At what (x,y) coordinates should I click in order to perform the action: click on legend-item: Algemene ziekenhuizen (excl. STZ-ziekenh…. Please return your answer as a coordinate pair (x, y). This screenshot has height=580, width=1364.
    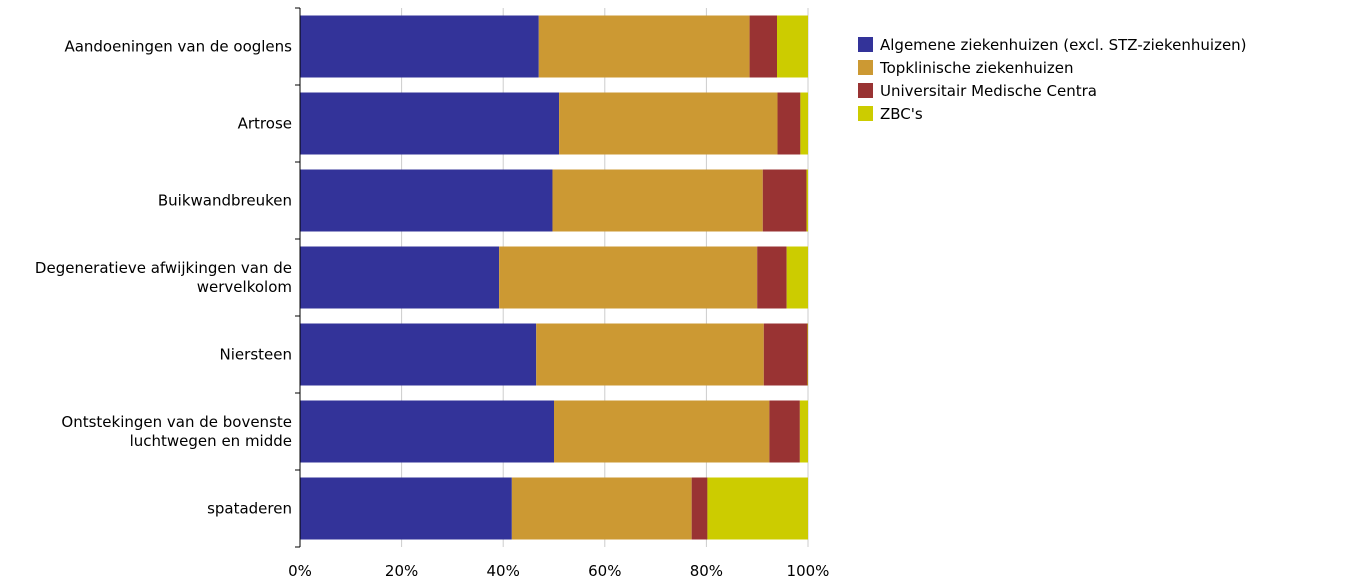
    Looking at the image, I should click on (1052, 44).